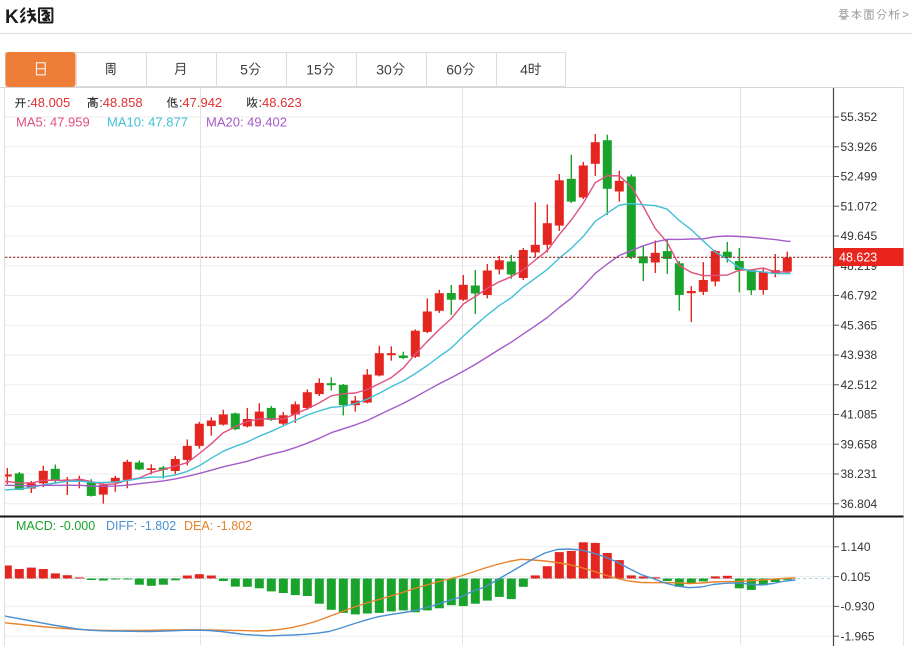  What do you see at coordinates (859, 504) in the screenshot?
I see `svg-text: 36.804` at bounding box center [859, 504].